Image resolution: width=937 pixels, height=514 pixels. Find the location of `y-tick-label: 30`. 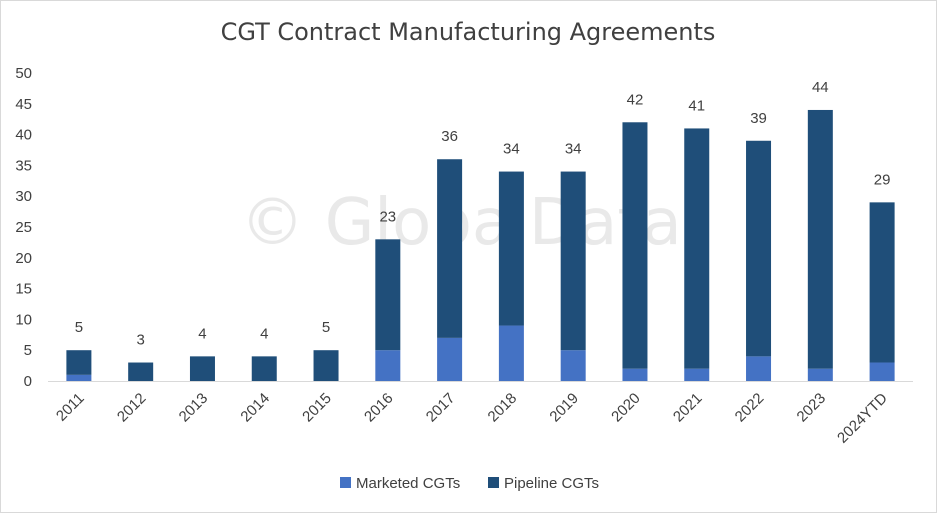

y-tick-label: 30 is located at coordinates (23, 196).